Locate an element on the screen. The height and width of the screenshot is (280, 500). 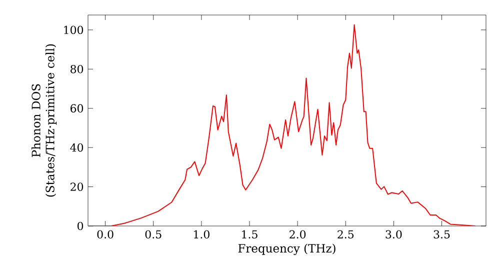
y-tick-label: 0 is located at coordinates (81, 226).